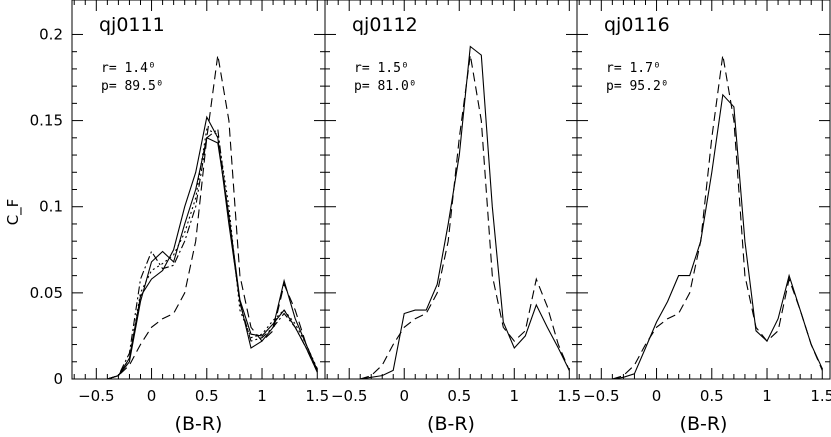 Image resolution: width=831 pixels, height=437 pixels. What do you see at coordinates (51, 207) in the screenshot?
I see `y-tick-label: 0.1` at bounding box center [51, 207].